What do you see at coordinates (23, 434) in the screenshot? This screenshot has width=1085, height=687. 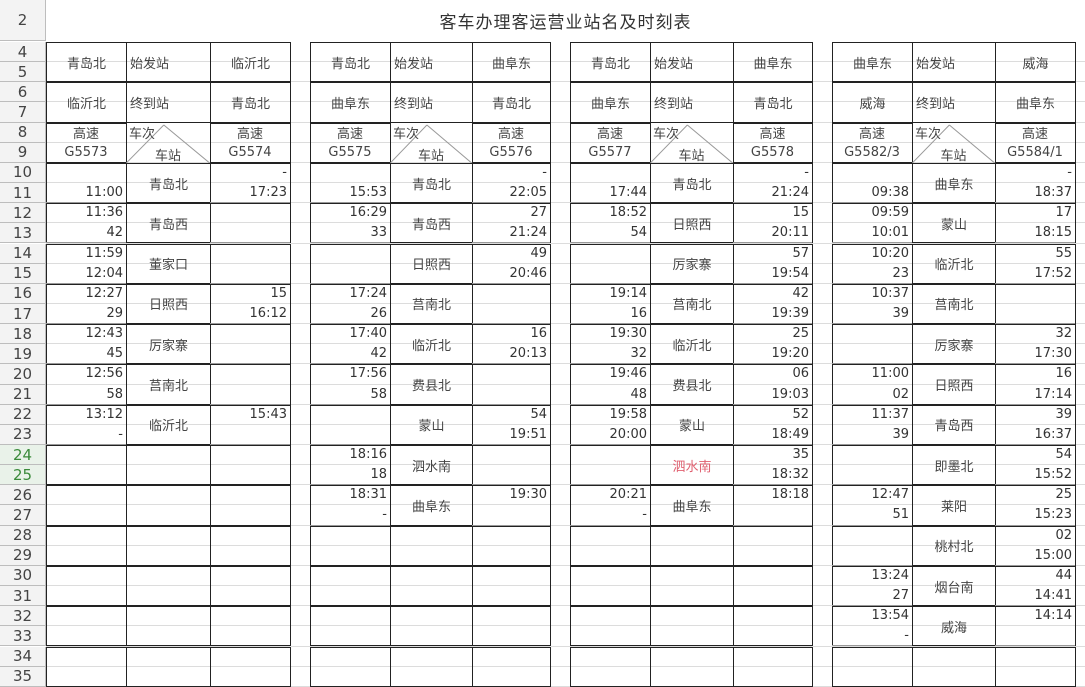 I see `row-header: 23` at bounding box center [23, 434].